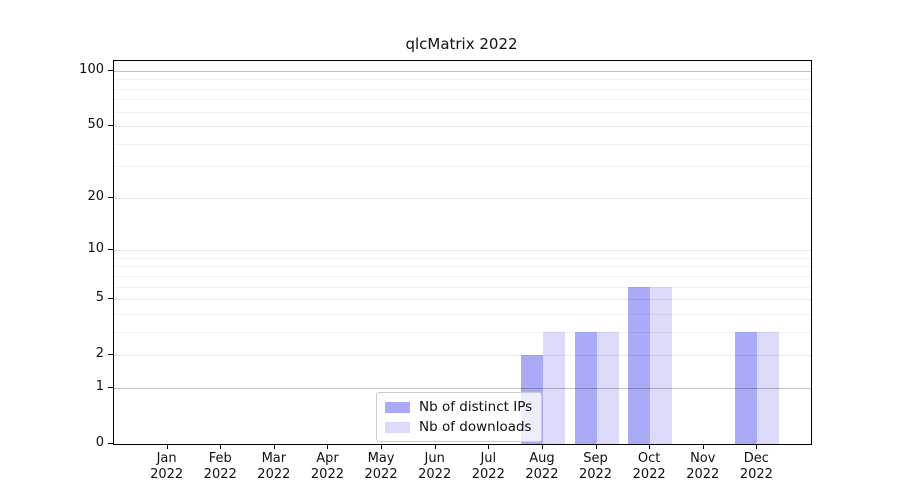 The width and height of the screenshot is (900, 500). What do you see at coordinates (459, 417) in the screenshot?
I see `chart-legend: Nb of distinct IPs Nb of downloads` at bounding box center [459, 417].